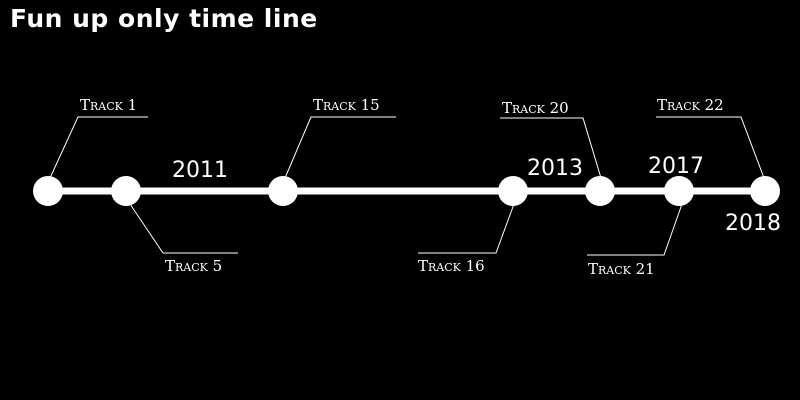 The height and width of the screenshot is (400, 800). I want to click on track-marker-16: Track 16, so click(473, 225).